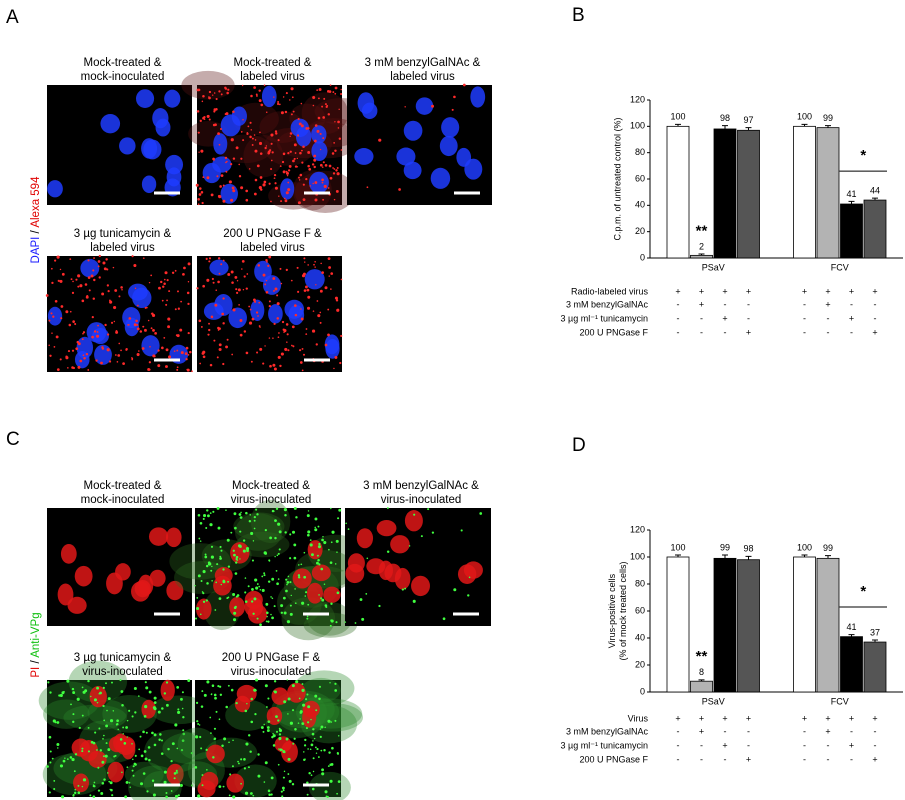  I want to click on value-label: 41, so click(851, 627).